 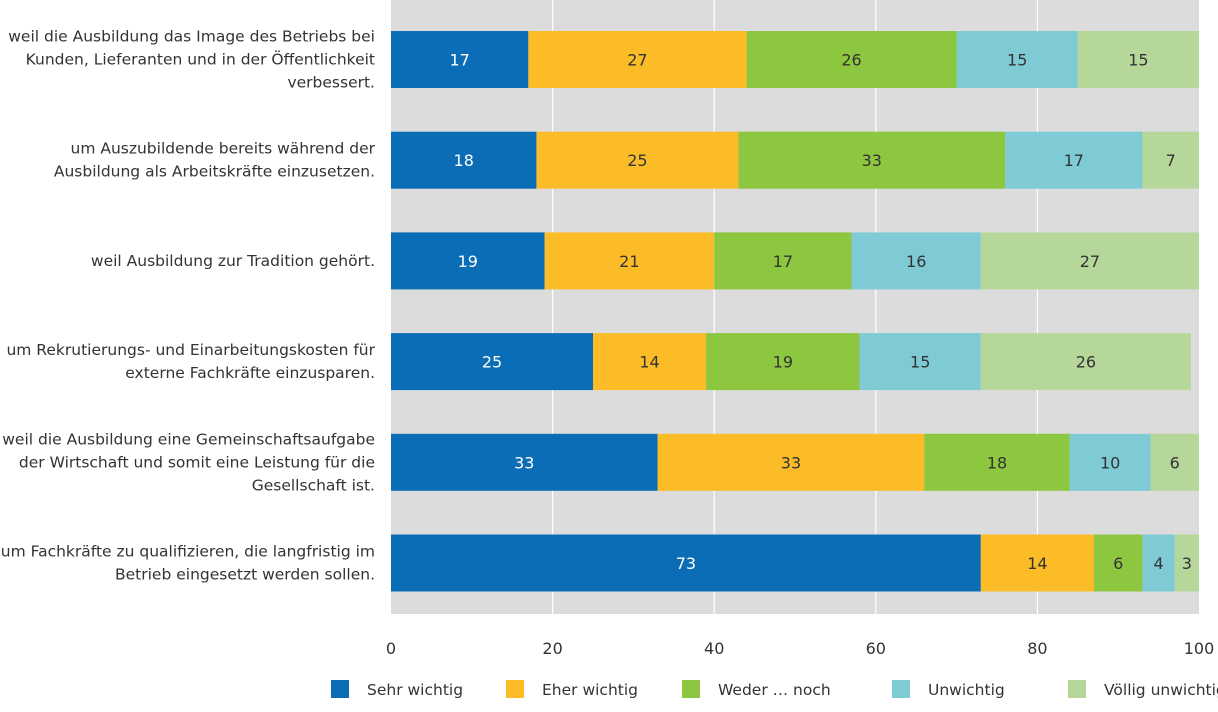 I want to click on legend-label-1: Sehr wichtig, so click(x=415, y=690).